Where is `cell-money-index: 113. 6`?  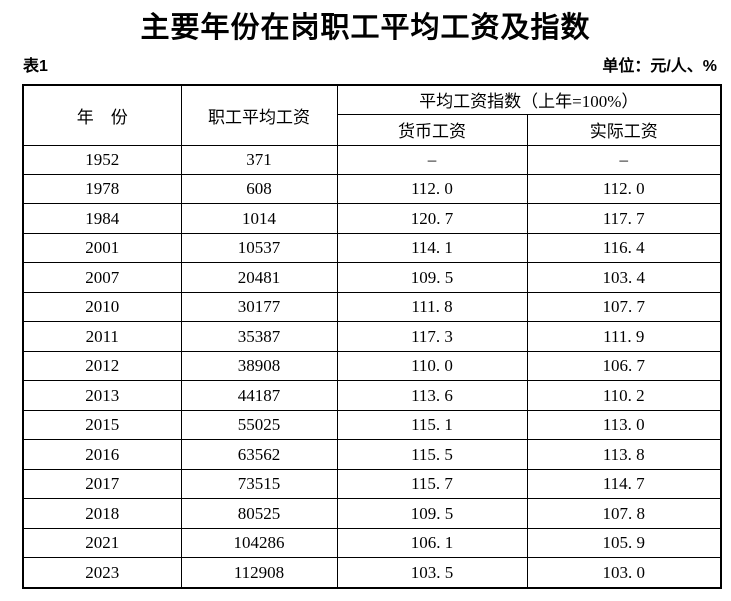
cell-money-index: 113. 6 is located at coordinates (432, 395).